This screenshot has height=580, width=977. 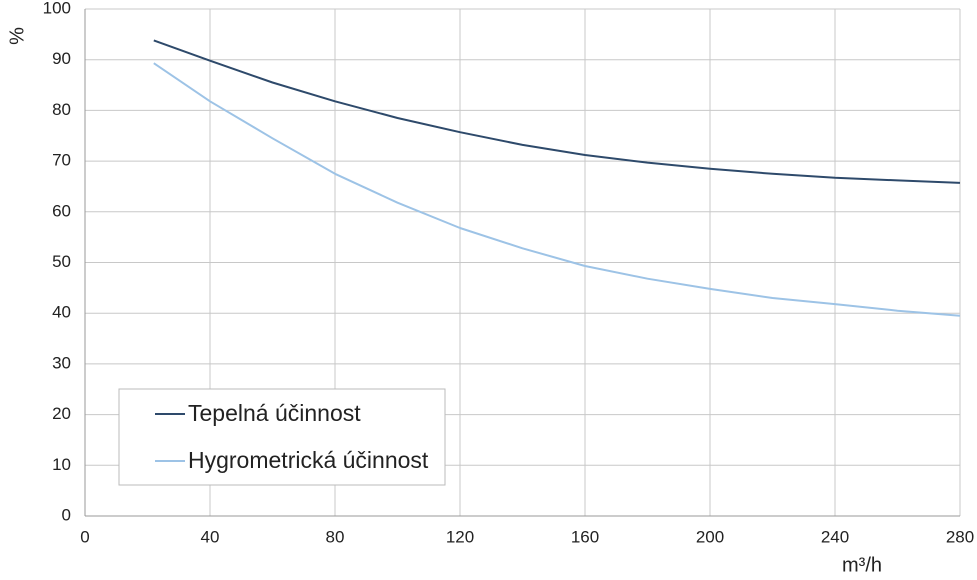 What do you see at coordinates (61, 312) in the screenshot?
I see `y-tick-label: 40` at bounding box center [61, 312].